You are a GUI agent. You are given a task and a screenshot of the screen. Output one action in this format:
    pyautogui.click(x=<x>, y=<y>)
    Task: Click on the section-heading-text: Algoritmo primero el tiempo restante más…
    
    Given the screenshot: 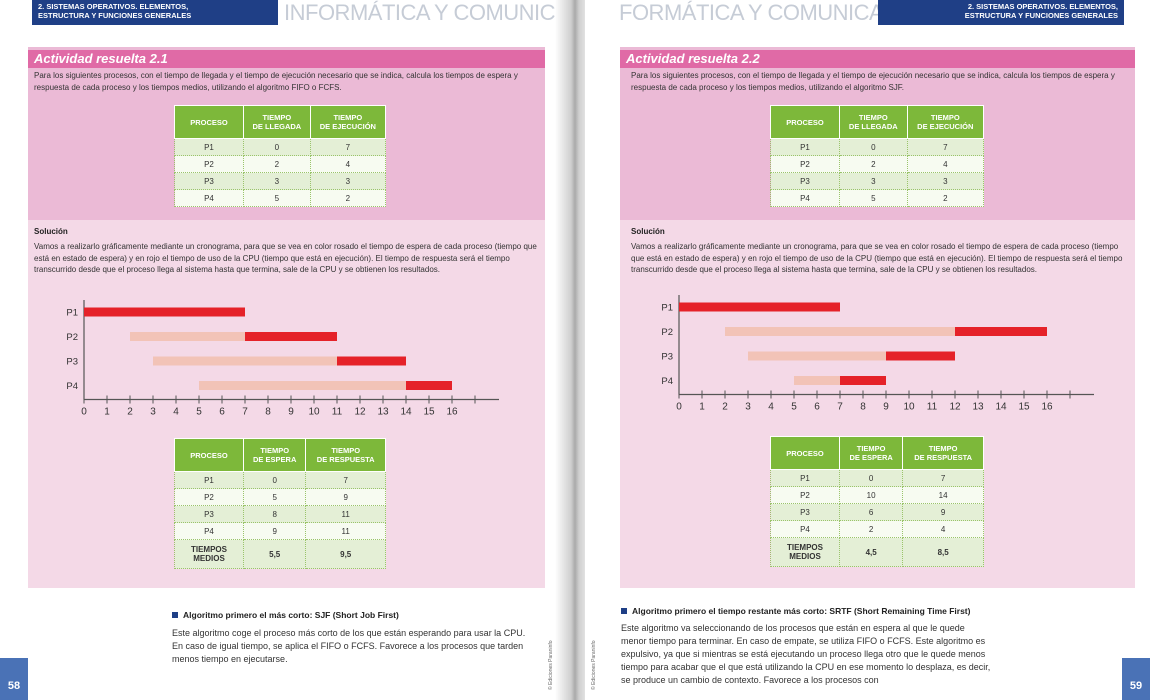 What is the action you would take?
    pyautogui.click(x=801, y=611)
    